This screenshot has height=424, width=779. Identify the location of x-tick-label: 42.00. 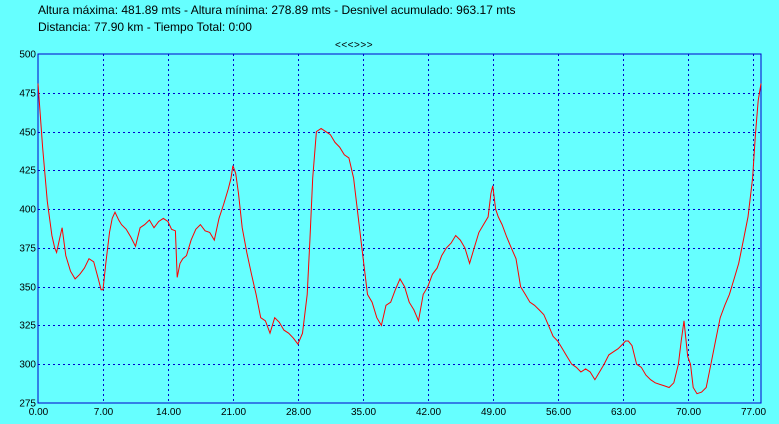
(428, 412).